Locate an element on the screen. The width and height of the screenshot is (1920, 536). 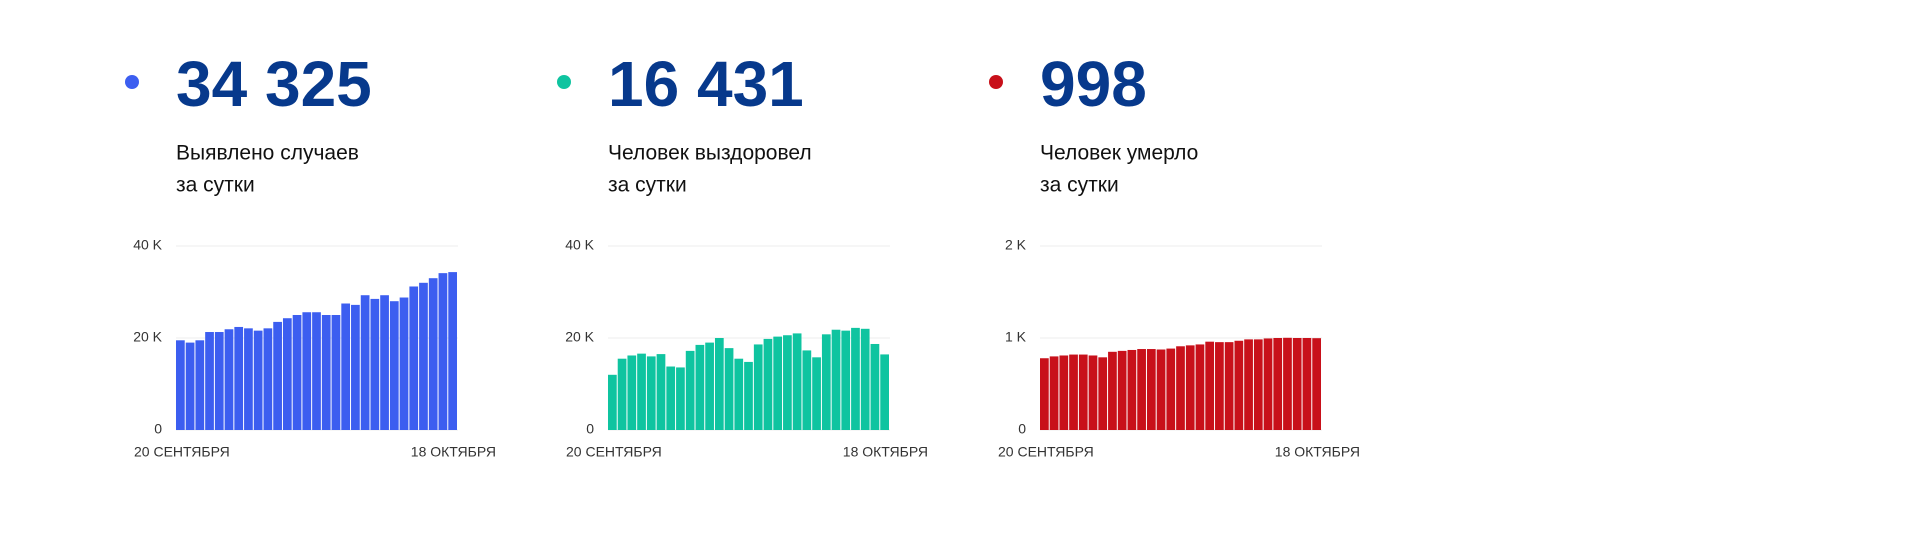
y-tick-label: 1 K is located at coordinates (1016, 337).